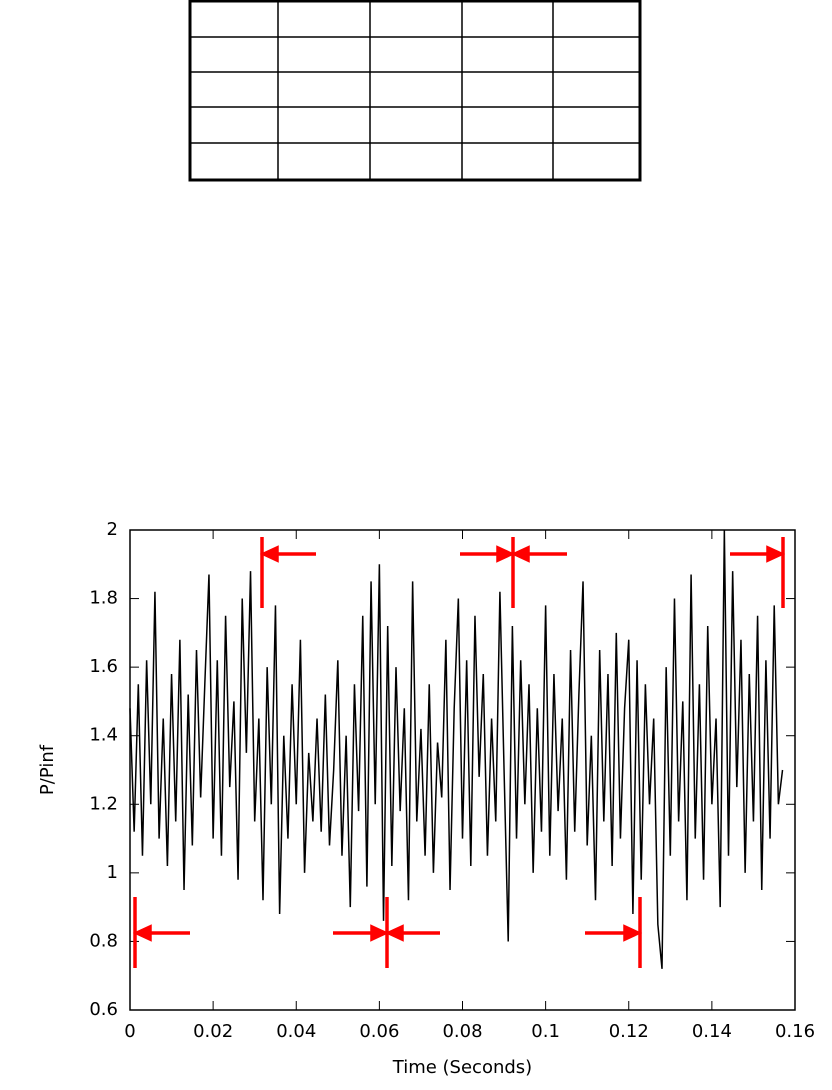 Image resolution: width=832 pixels, height=1090 pixels. I want to click on y-tick-label: 1, so click(112, 872).